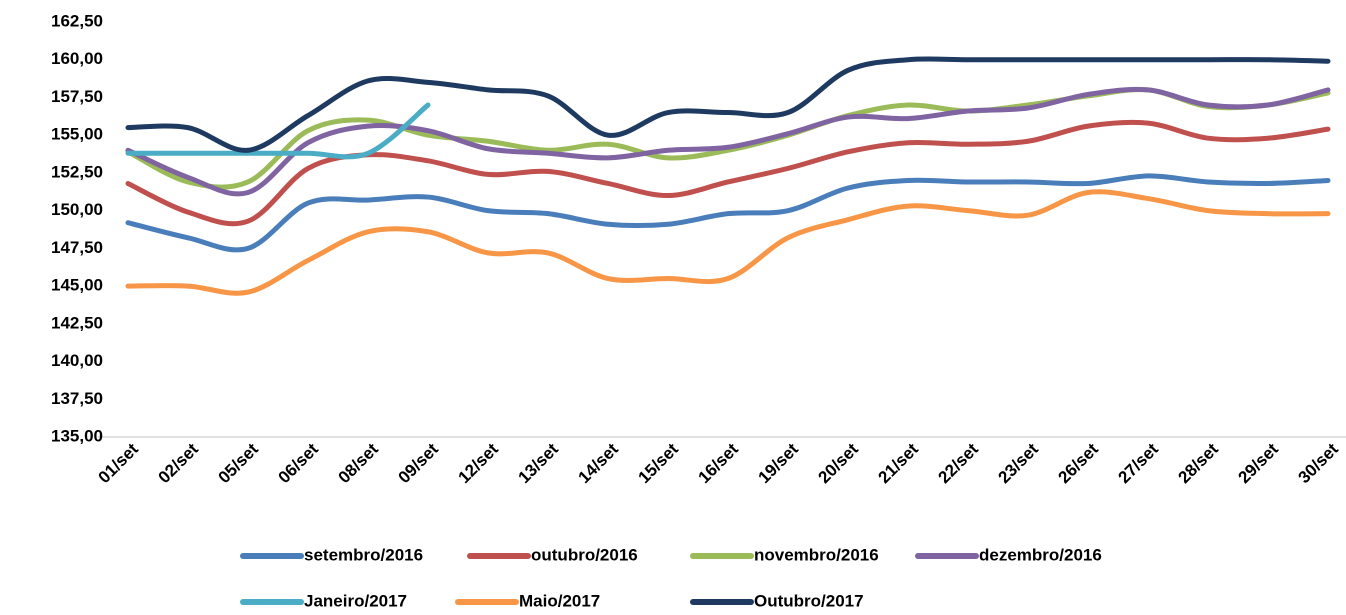 This screenshot has height=615, width=1346. What do you see at coordinates (358, 463) in the screenshot?
I see `x-tick-label: 08/set` at bounding box center [358, 463].